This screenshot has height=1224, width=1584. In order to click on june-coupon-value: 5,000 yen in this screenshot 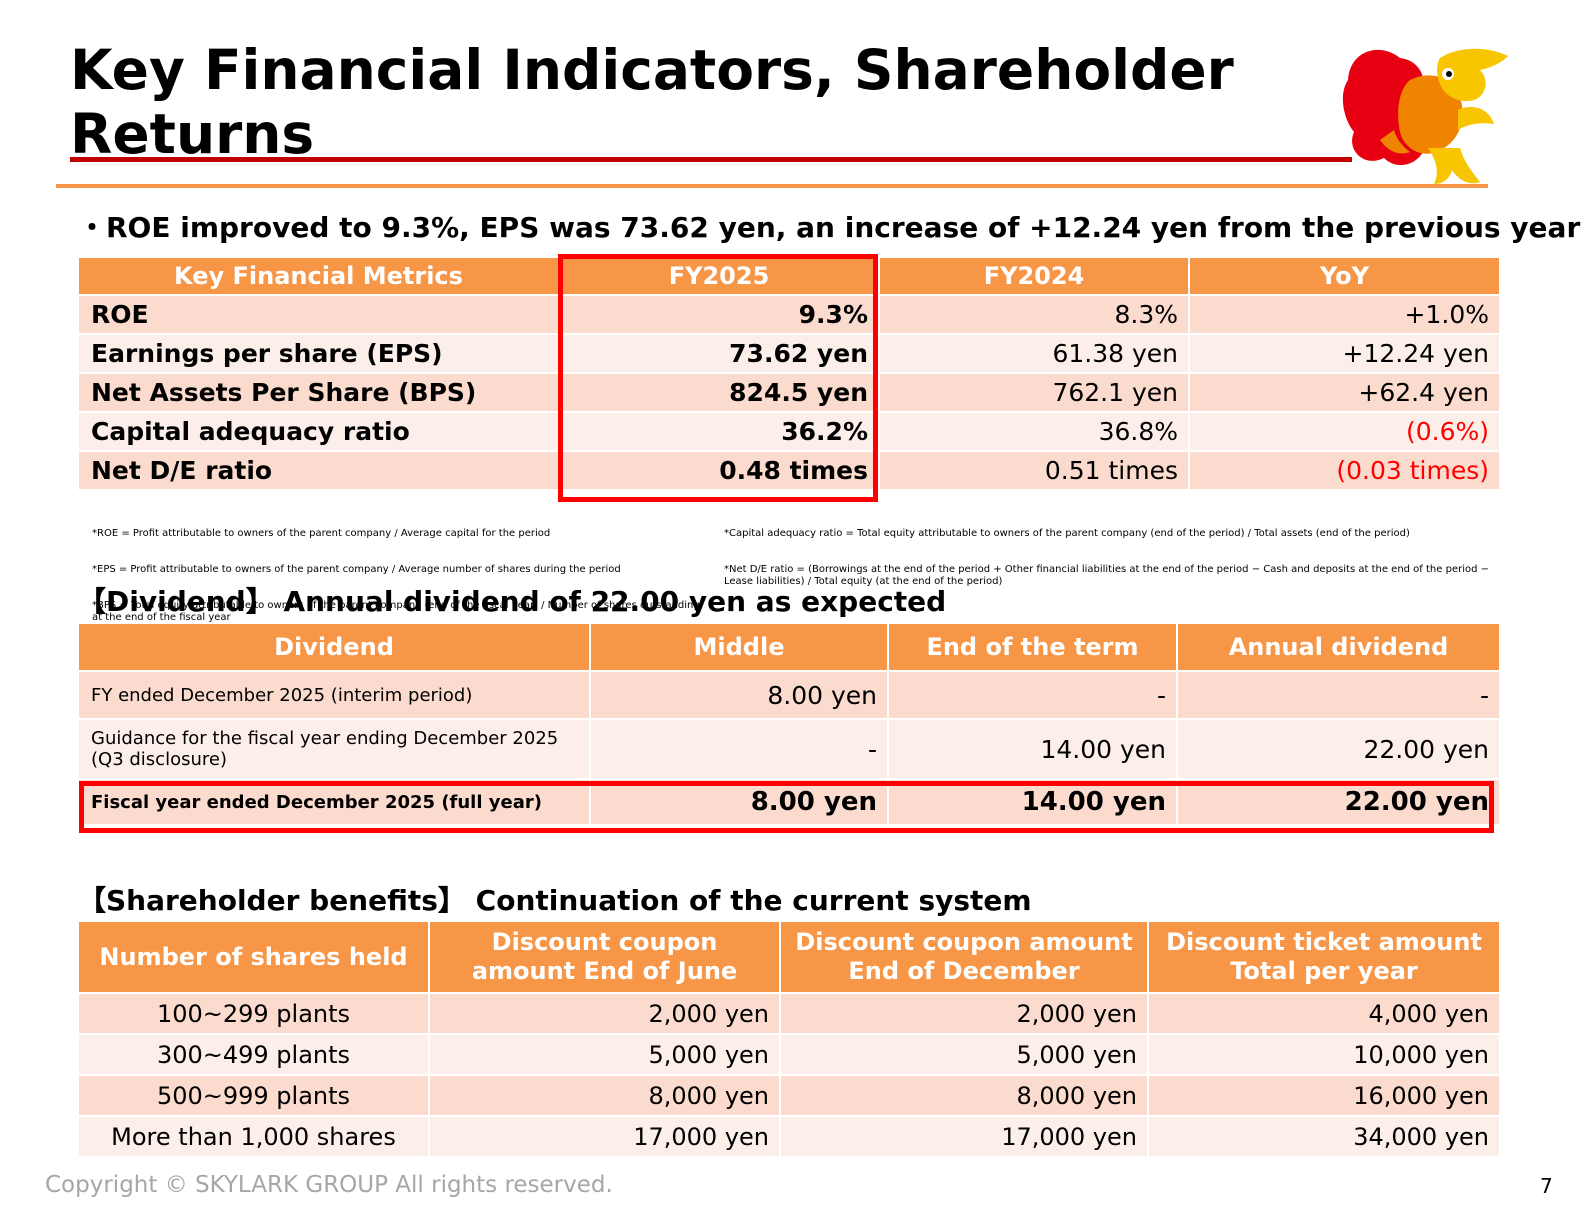, I will do `click(604, 1054)`.